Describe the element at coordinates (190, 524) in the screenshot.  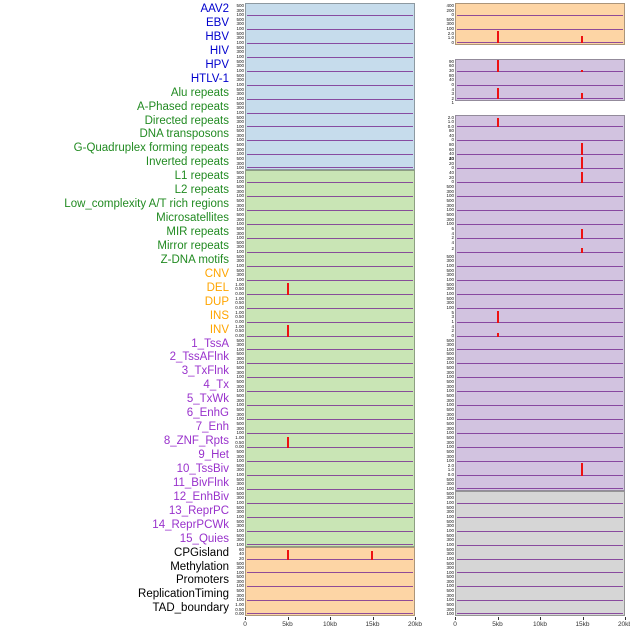
I see `row-label: 14_ReprPCWk` at that location.